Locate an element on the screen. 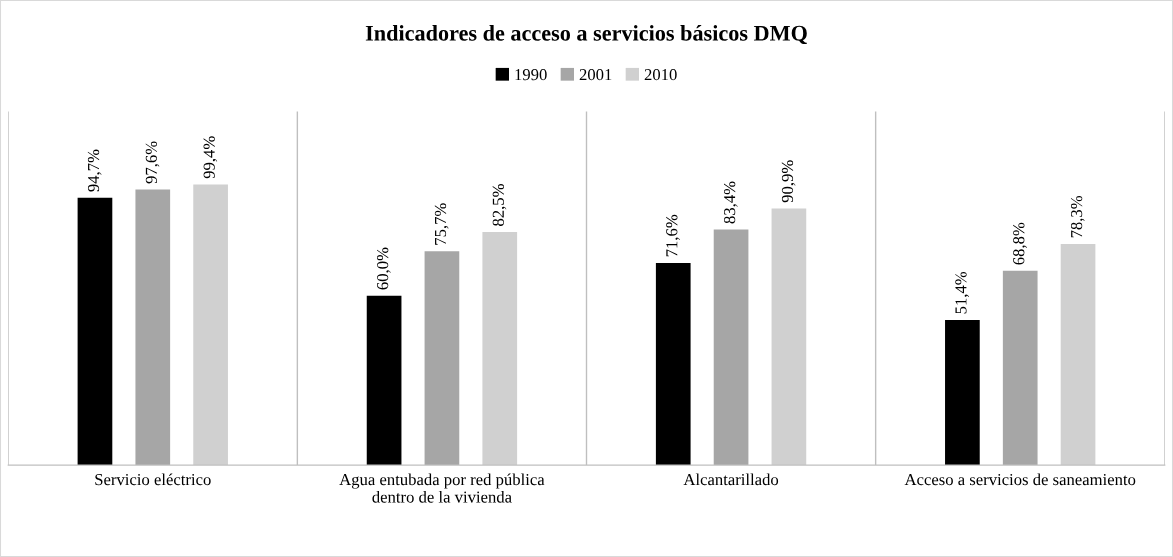 This screenshot has width=1173, height=557. chart-title: Indicadores de acceso a servicios básicos DMQ is located at coordinates (586, 35).